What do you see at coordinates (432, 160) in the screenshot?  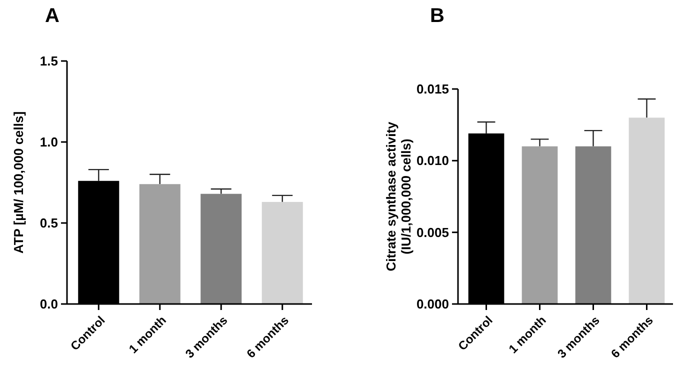 I see `y-tick-label: 0.010` at bounding box center [432, 160].